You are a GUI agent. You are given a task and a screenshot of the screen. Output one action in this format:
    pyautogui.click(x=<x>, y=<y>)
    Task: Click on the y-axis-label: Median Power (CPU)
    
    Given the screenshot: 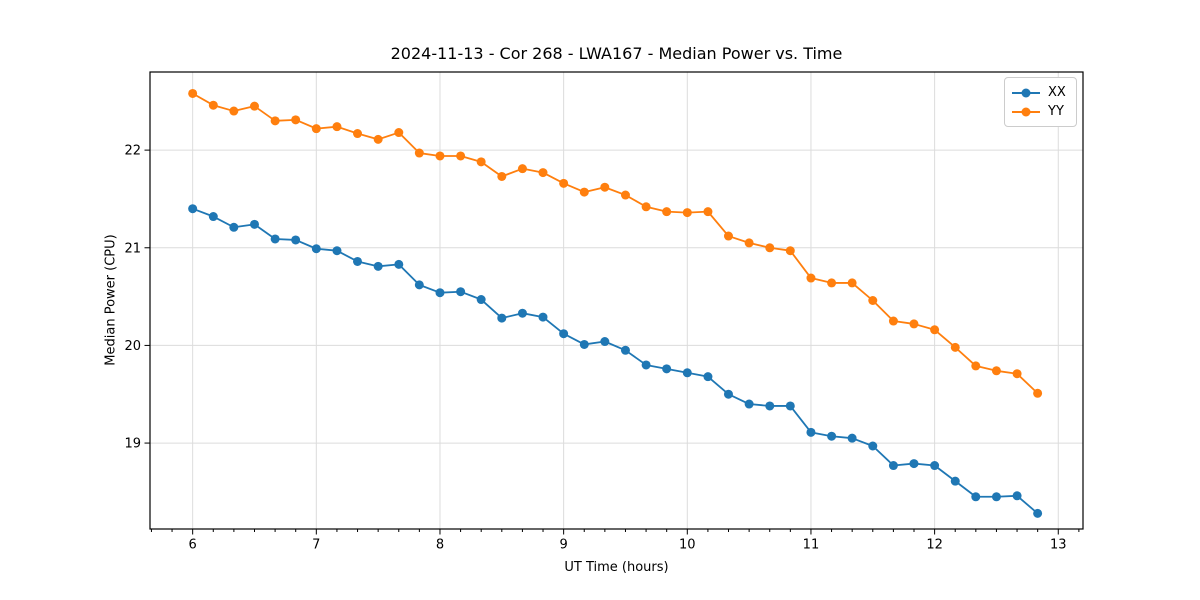 What is the action you would take?
    pyautogui.click(x=111, y=300)
    